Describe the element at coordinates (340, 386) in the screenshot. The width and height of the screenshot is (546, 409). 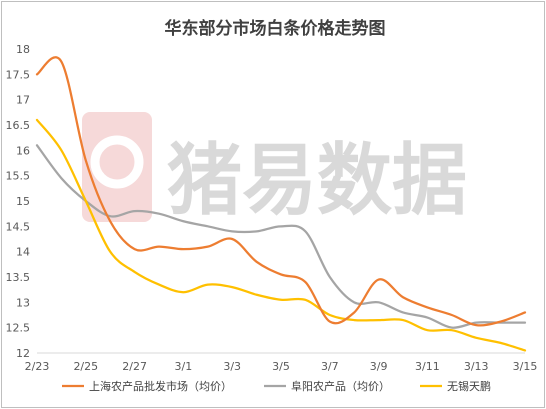
I see `legend-label-2: 阜阳农产品（均价）` at that location.